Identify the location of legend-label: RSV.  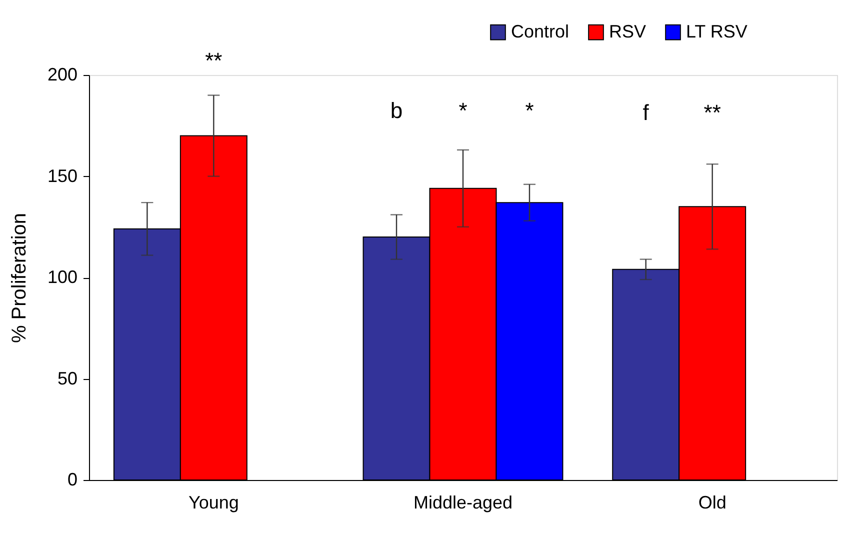
(627, 31).